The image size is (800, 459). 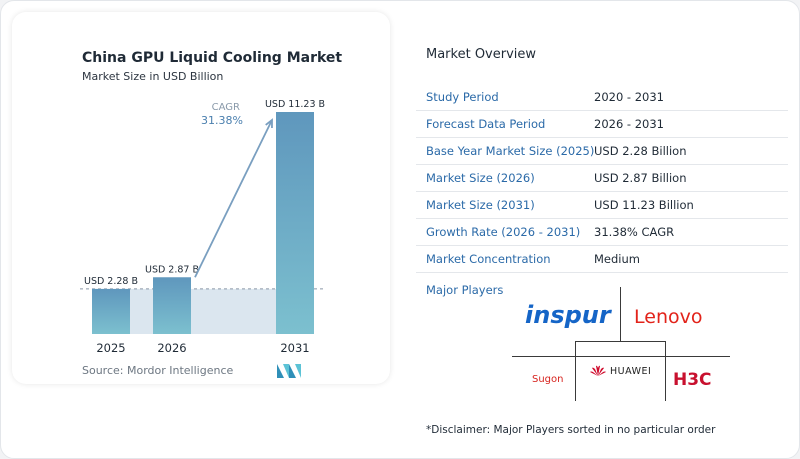 What do you see at coordinates (172, 305) in the screenshot?
I see `bar-2026` at bounding box center [172, 305].